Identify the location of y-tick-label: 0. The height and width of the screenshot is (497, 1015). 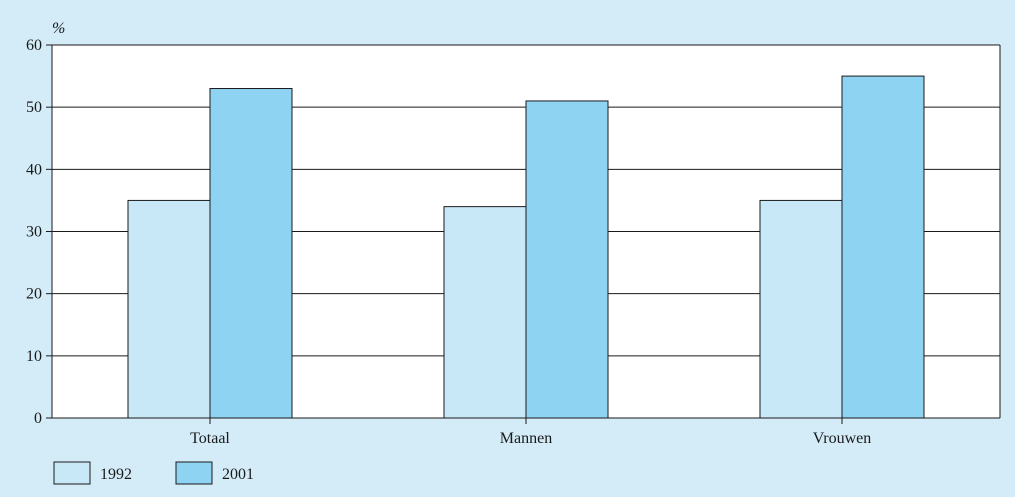
(38, 418).